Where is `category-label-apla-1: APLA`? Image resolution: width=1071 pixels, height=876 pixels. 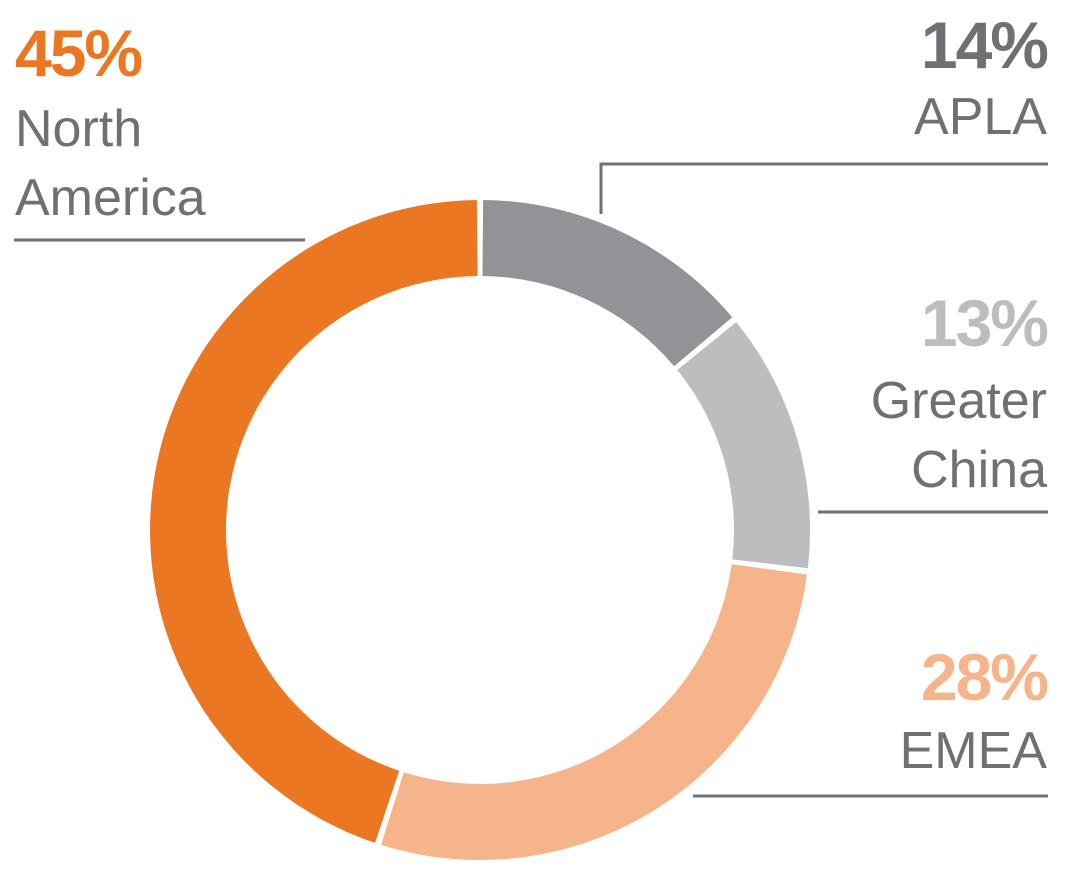
category-label-apla-1: APLA is located at coordinates (980, 117).